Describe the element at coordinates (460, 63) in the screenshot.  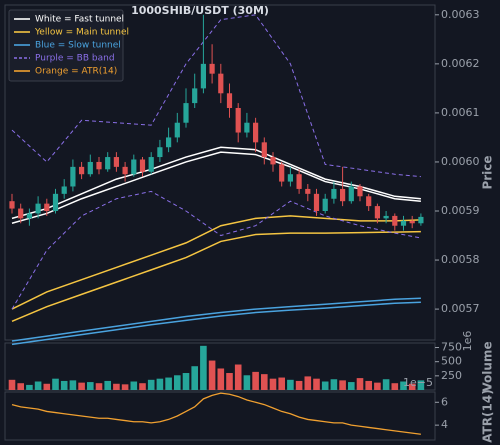
I see `y-tick-label: 0.0062` at that location.